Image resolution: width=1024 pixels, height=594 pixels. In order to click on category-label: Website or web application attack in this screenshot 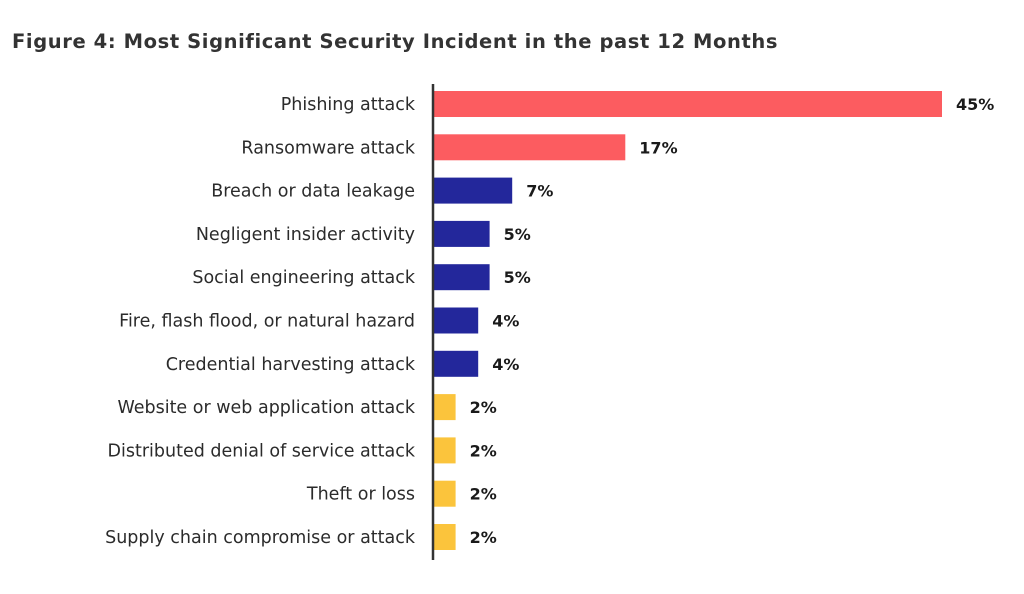, I will do `click(266, 408)`.